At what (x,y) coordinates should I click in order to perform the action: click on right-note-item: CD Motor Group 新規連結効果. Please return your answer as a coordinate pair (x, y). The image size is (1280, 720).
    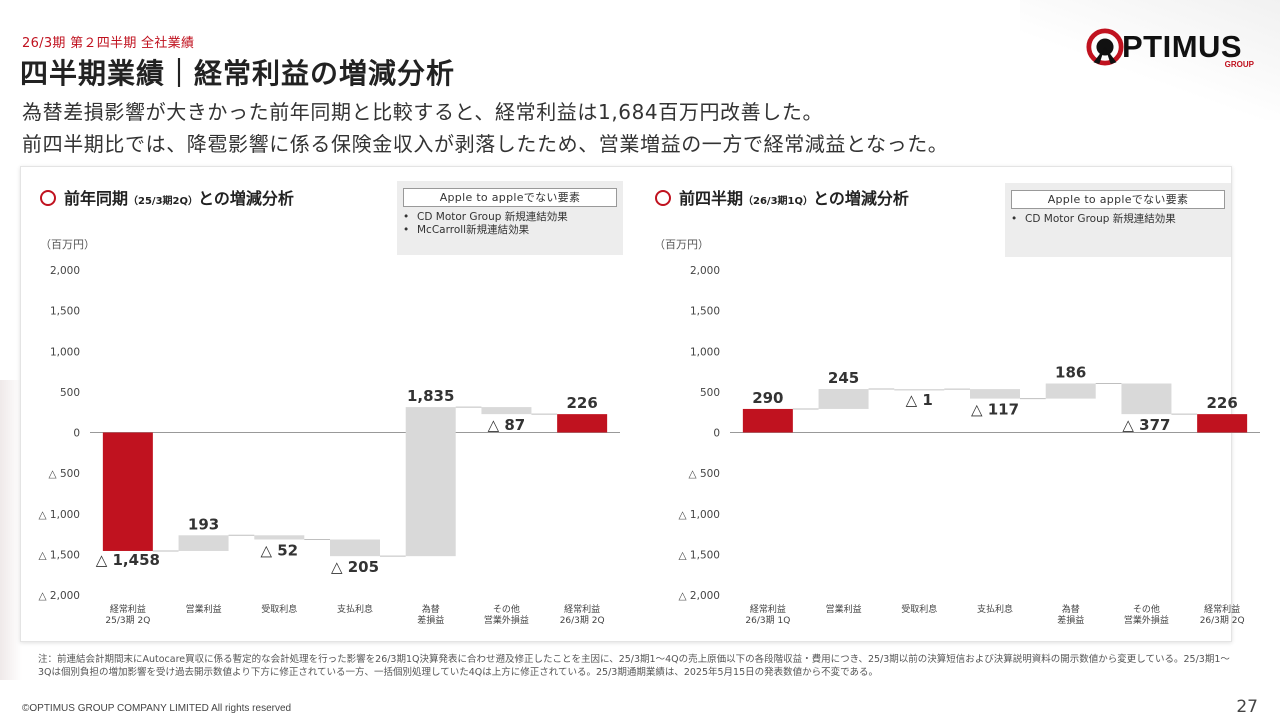
    Looking at the image, I should click on (1093, 219).